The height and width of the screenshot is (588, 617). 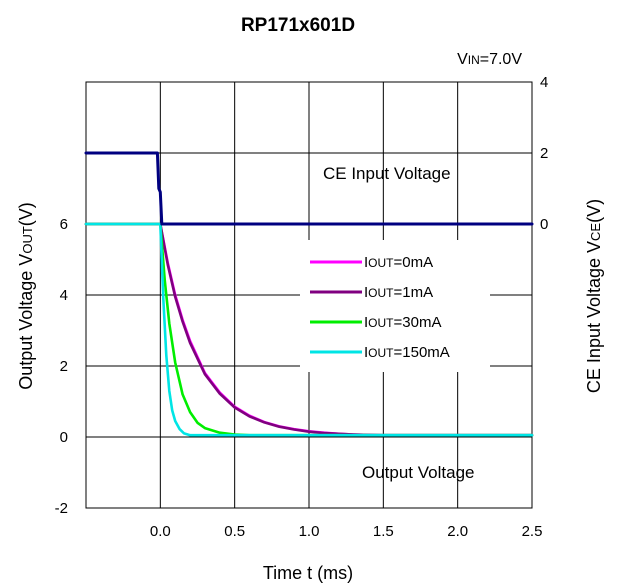 What do you see at coordinates (61, 508) in the screenshot?
I see `y-tick-label-left: -2` at bounding box center [61, 508].